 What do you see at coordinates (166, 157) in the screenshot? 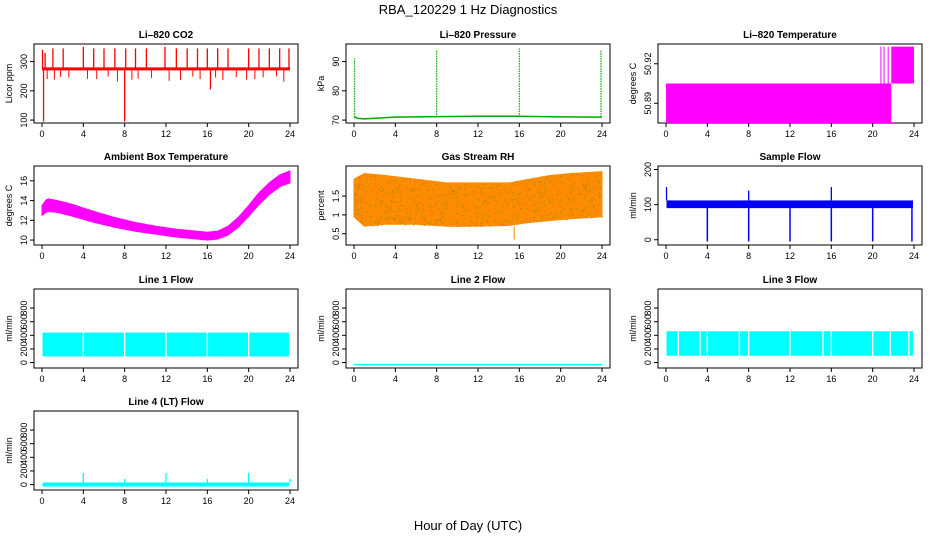
I see `chart-title: Ambient Box Temperature` at bounding box center [166, 157].